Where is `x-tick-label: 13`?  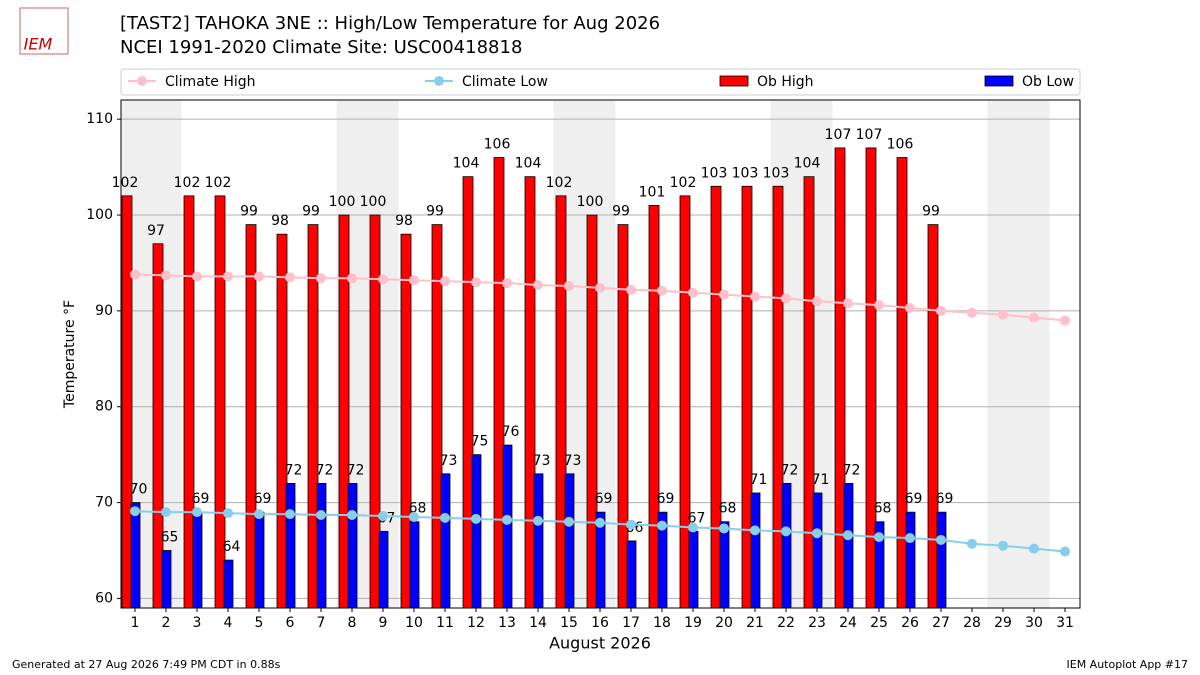
x-tick-label: 13 is located at coordinates (507, 623).